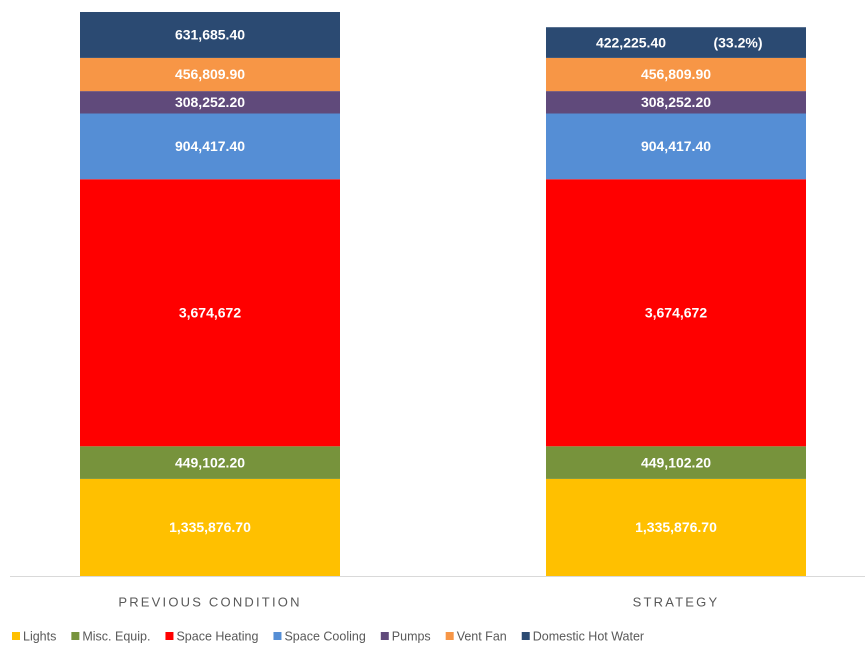 This screenshot has height=655, width=865. Describe the element at coordinates (588, 636) in the screenshot. I see `legend-label: Domestic Hot Water` at that location.